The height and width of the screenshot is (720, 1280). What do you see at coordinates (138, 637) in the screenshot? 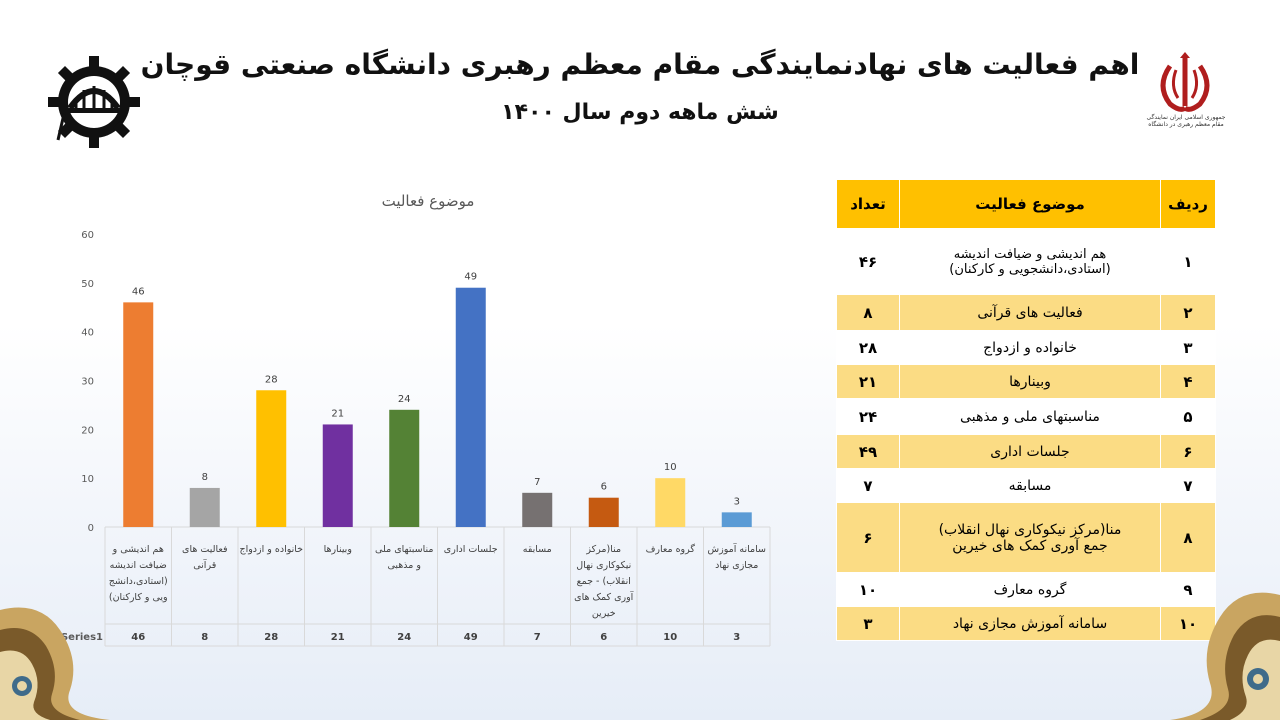
I see `datatable-value: 46` at bounding box center [138, 637].